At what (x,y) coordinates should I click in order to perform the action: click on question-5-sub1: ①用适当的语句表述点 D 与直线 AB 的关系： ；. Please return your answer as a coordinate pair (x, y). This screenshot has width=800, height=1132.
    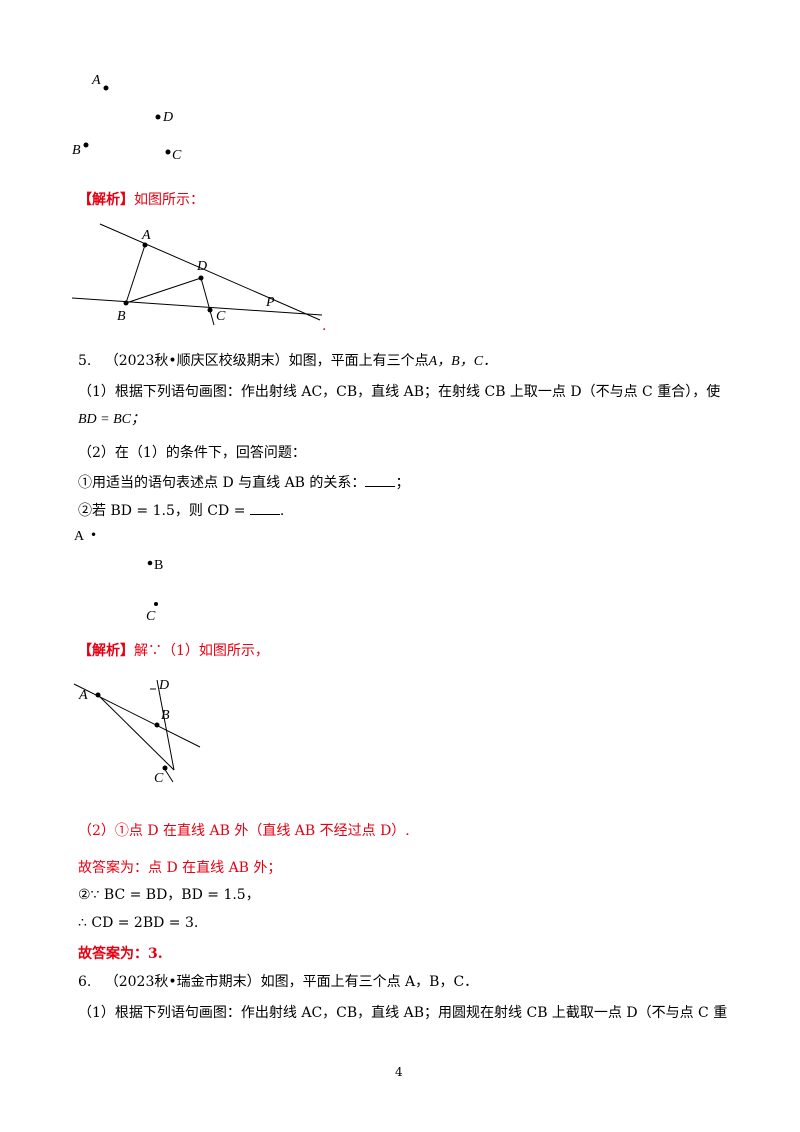
    Looking at the image, I should click on (243, 482).